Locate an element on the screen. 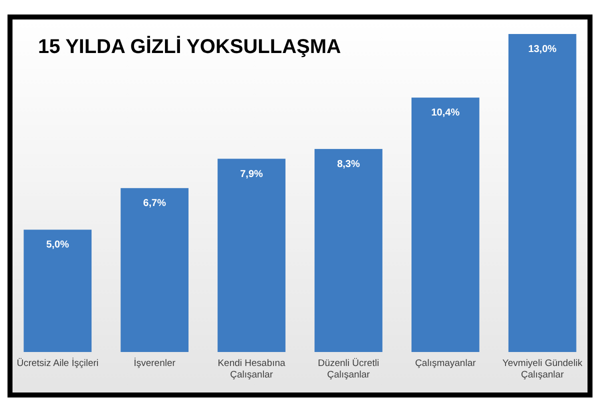 The width and height of the screenshot is (600, 405). data-label: 13,0% is located at coordinates (542, 49).